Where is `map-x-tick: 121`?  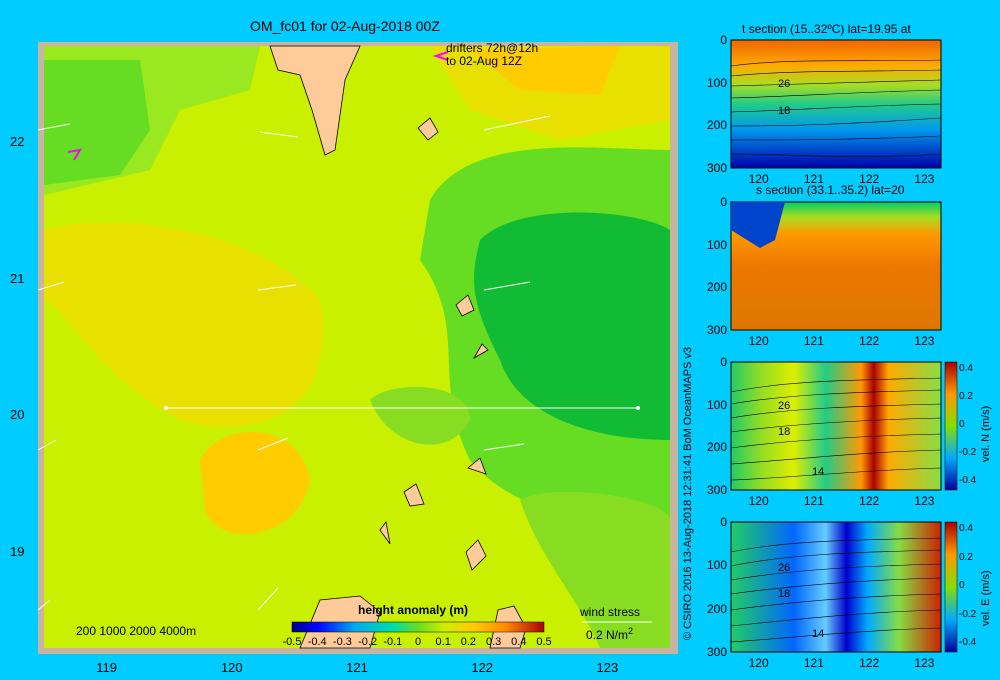
map-x-tick: 121 is located at coordinates (357, 667).